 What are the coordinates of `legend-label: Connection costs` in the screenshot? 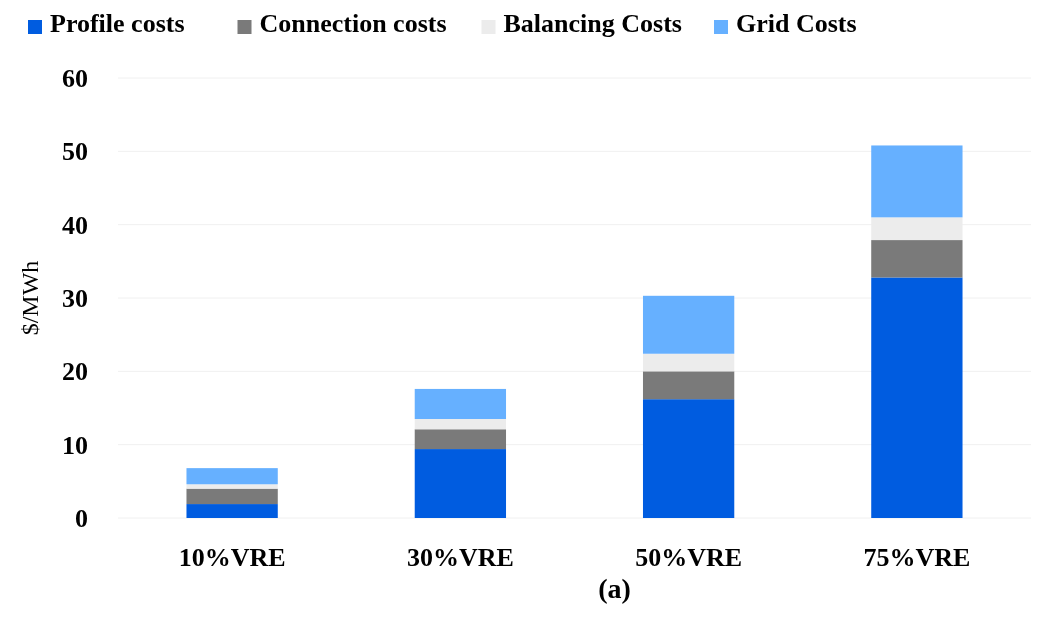 It's located at (353, 23).